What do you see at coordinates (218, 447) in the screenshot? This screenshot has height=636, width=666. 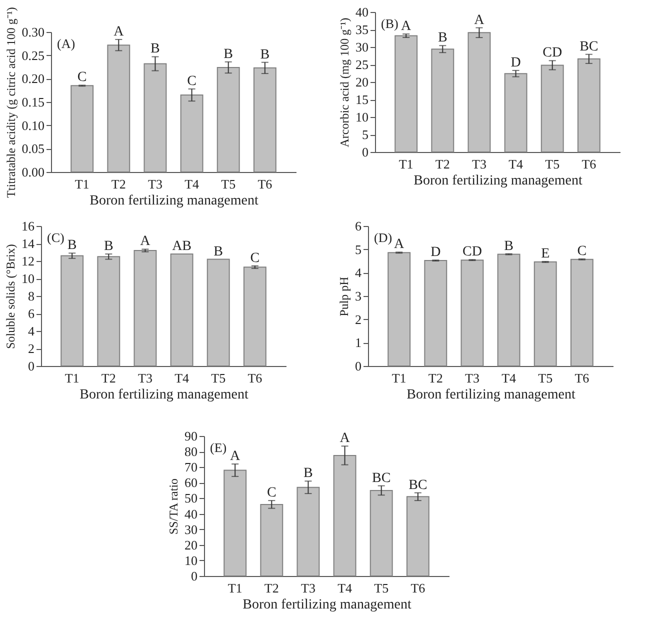 I see `annotation: (E)` at bounding box center [218, 447].